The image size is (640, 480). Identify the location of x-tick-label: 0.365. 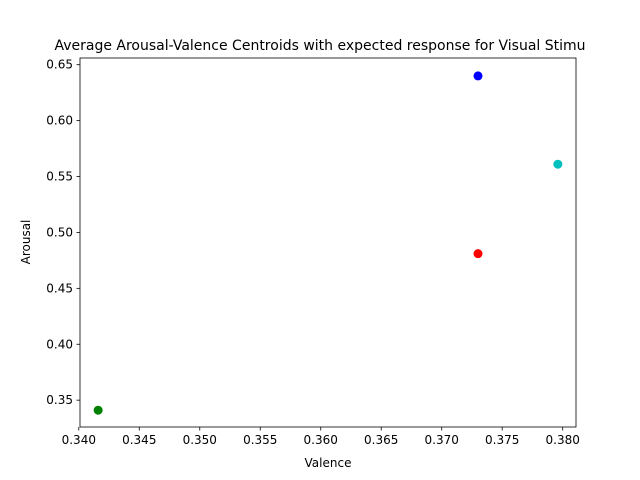
(381, 440).